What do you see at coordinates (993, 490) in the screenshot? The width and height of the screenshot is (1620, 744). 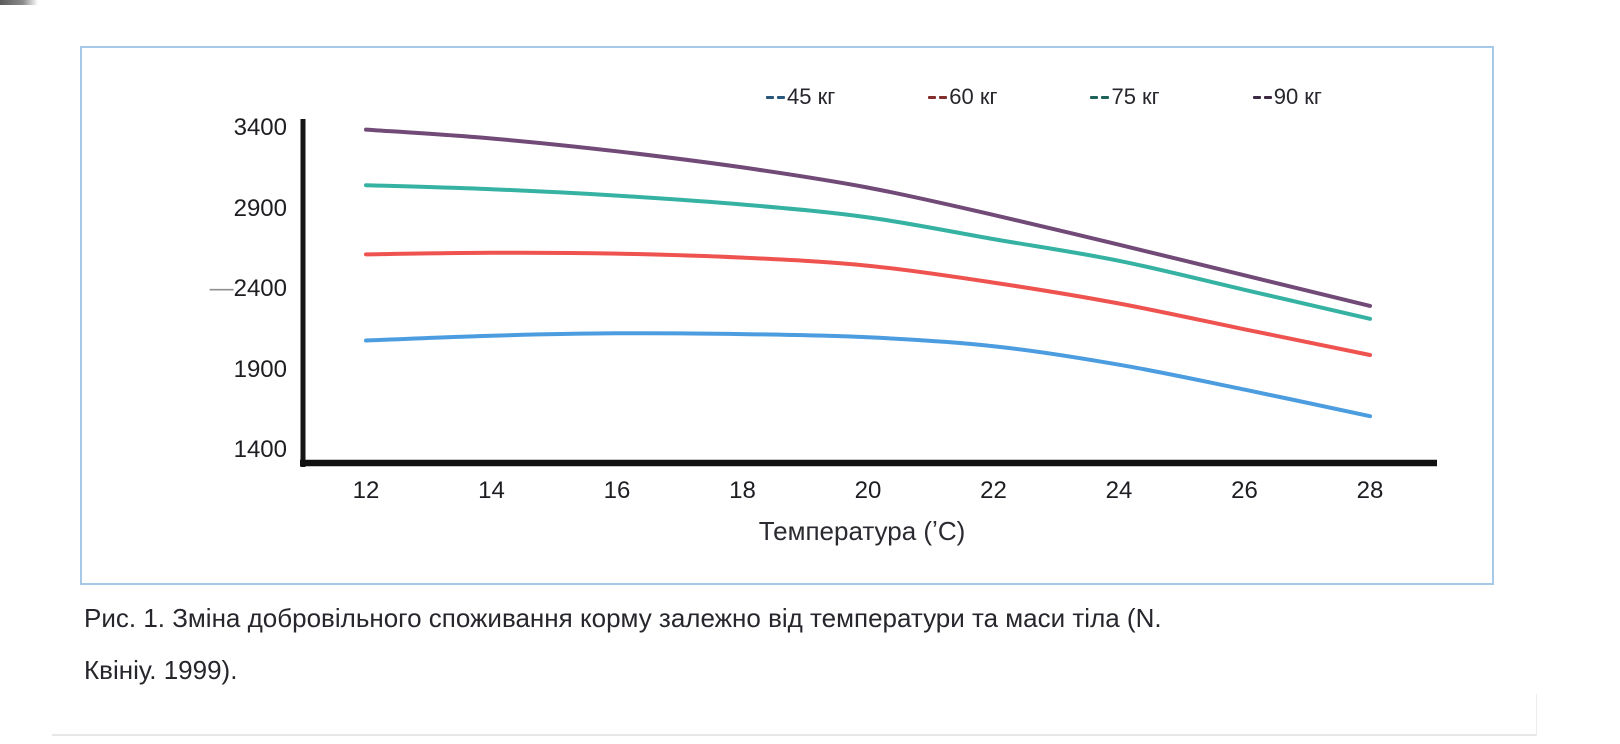 I see `x-tick-label: 22` at bounding box center [993, 490].